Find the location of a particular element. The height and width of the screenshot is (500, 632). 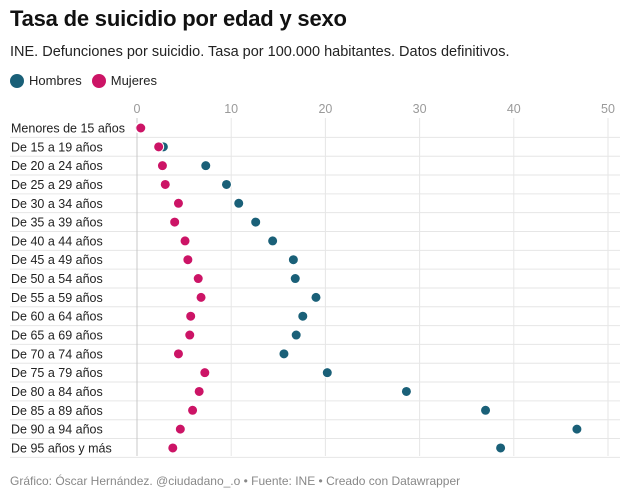

x-tick-label: 50 is located at coordinates (608, 109).